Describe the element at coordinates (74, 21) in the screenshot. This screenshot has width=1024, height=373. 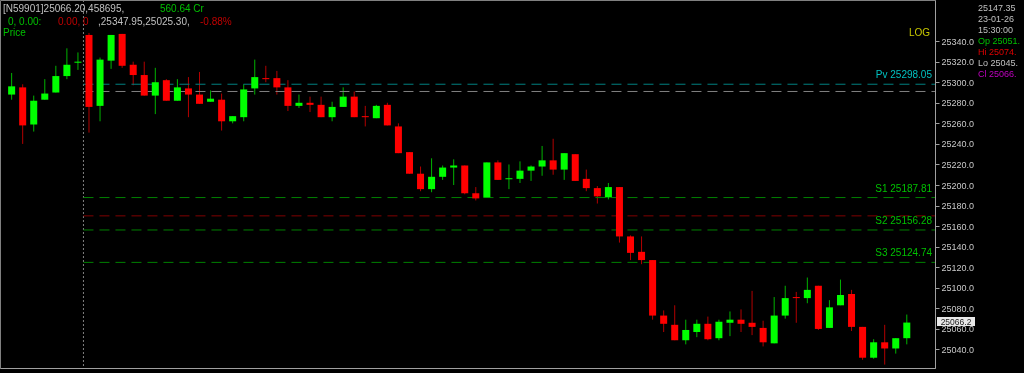
I see `annotation: 0.00, 0` at that location.